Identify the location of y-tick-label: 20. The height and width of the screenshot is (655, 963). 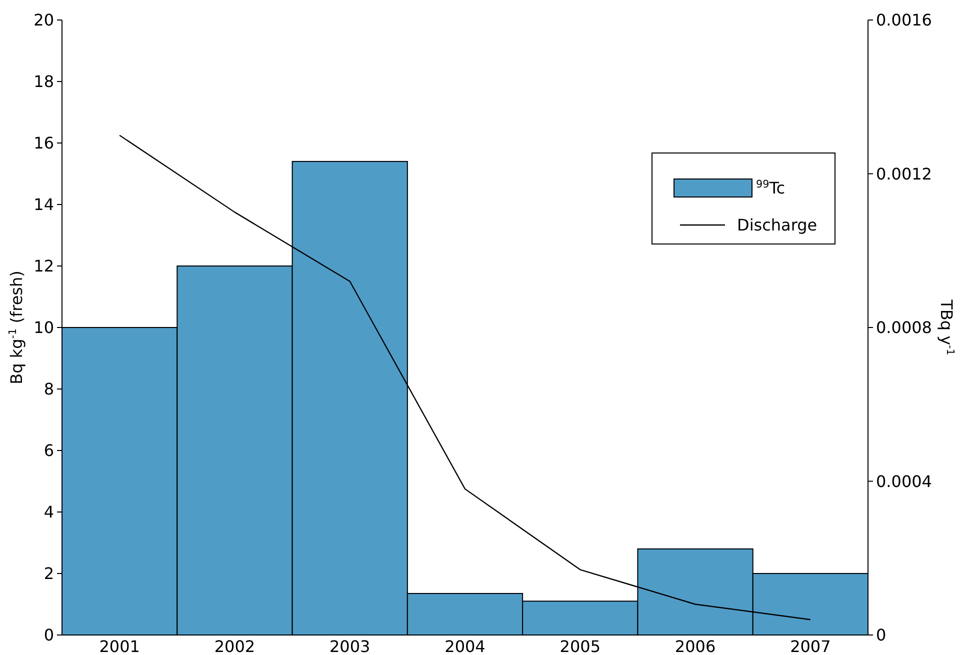
(44, 20).